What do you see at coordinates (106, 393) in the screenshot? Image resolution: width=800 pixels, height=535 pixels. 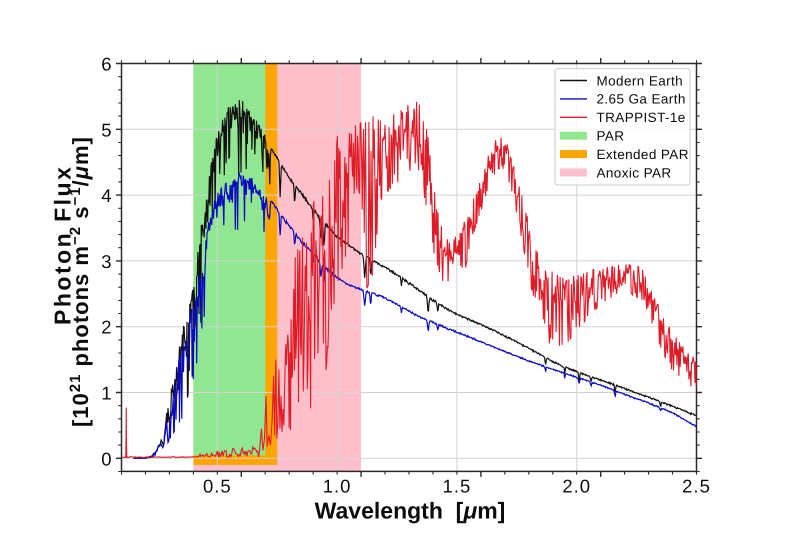 I see `svg-text: 1` at bounding box center [106, 393].